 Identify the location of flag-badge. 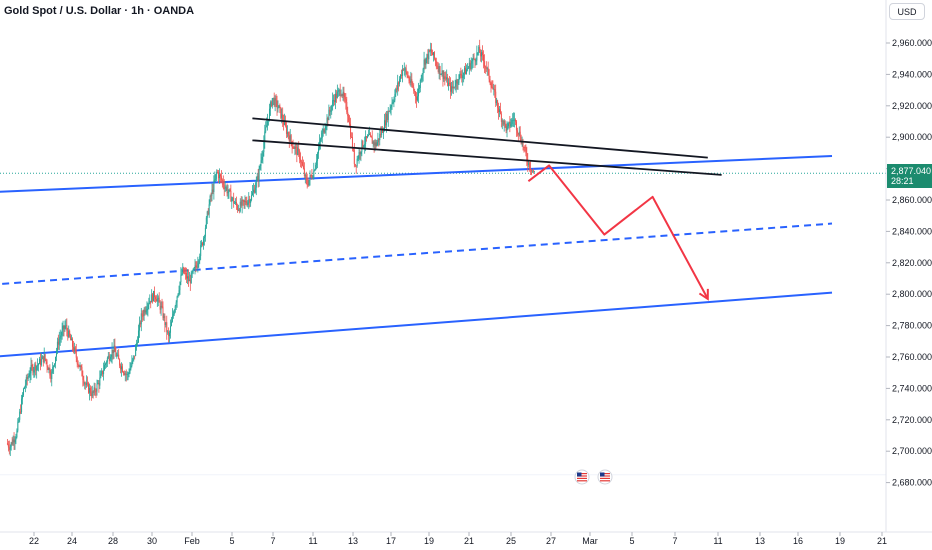
(582, 477).